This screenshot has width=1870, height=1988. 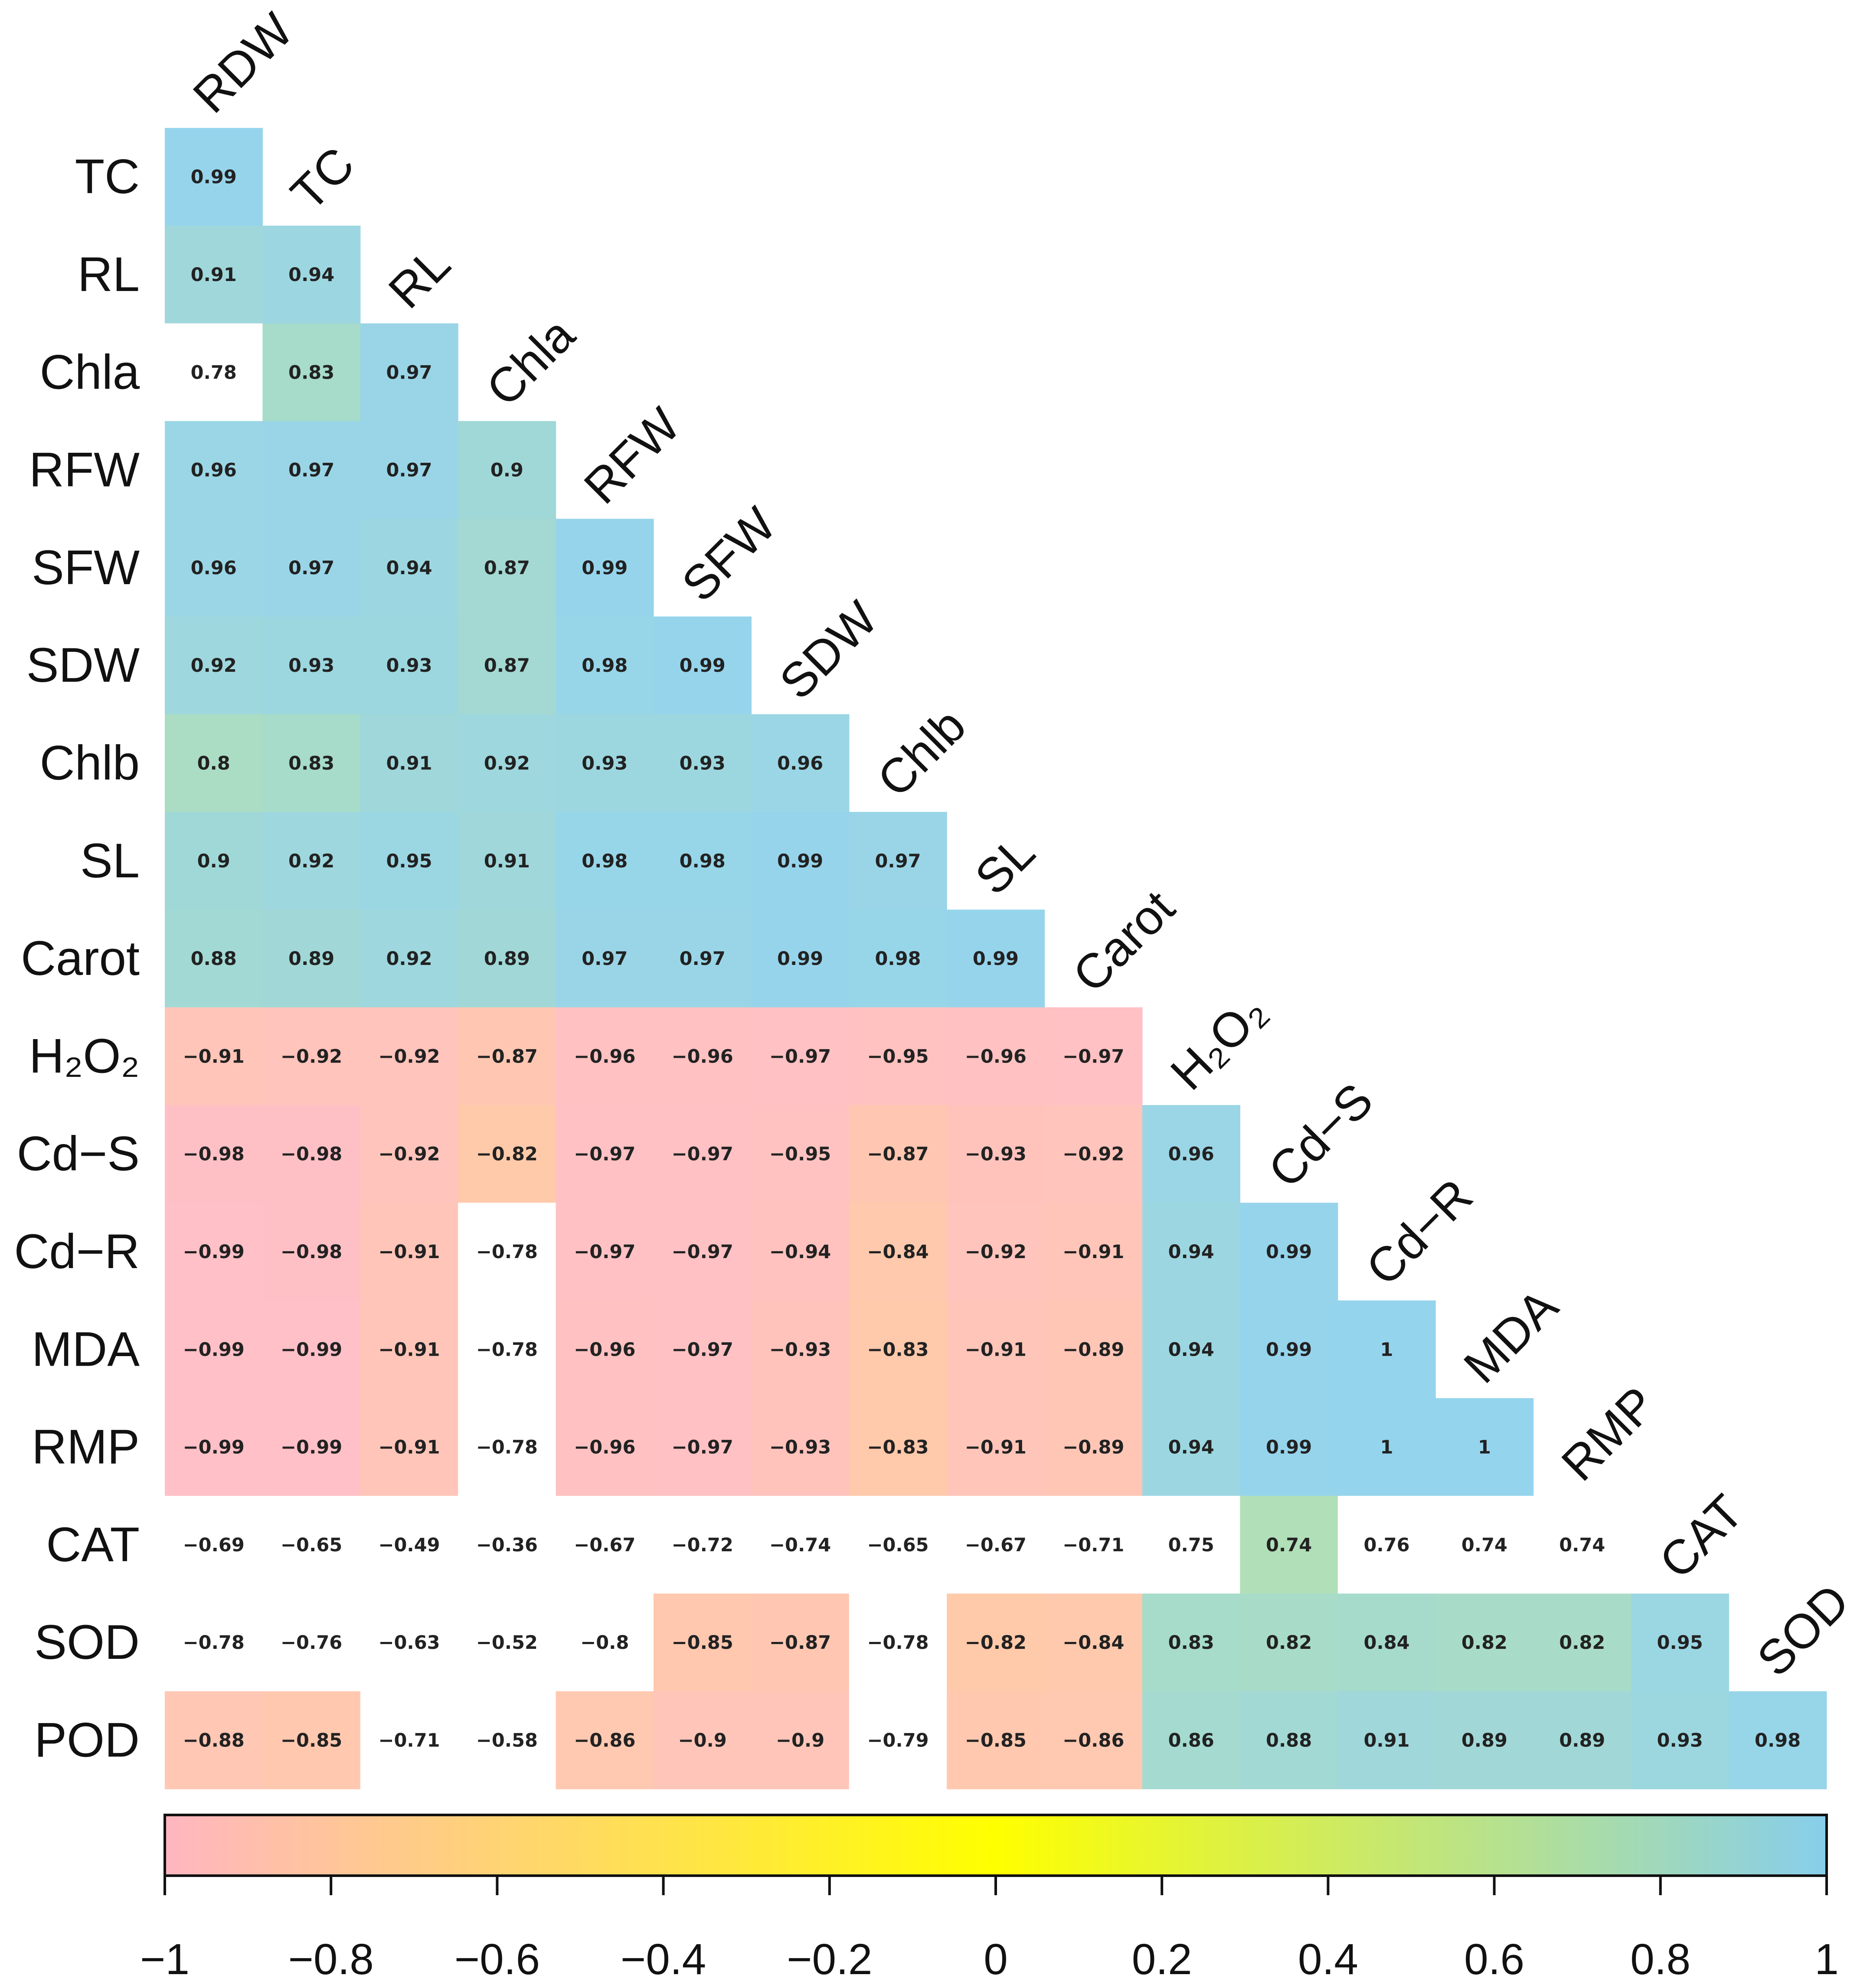 What do you see at coordinates (897, 1056) in the screenshot?
I see `heatmap-cell-value: −0.95` at bounding box center [897, 1056].